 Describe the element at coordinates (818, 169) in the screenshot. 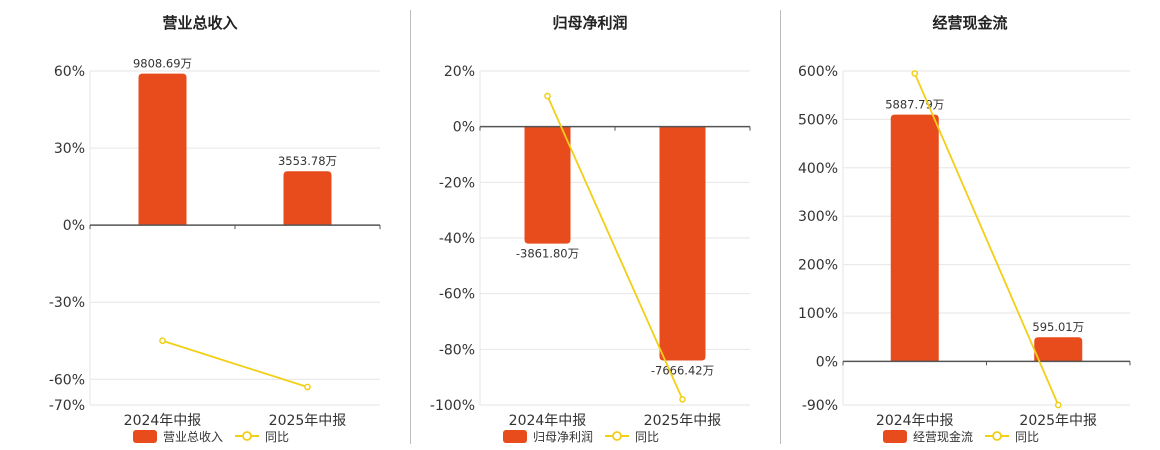

I see `y-tick-label: 400%` at that location.